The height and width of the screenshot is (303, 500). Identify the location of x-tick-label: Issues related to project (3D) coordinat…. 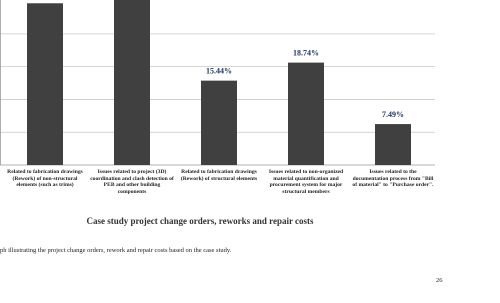
(132, 182).